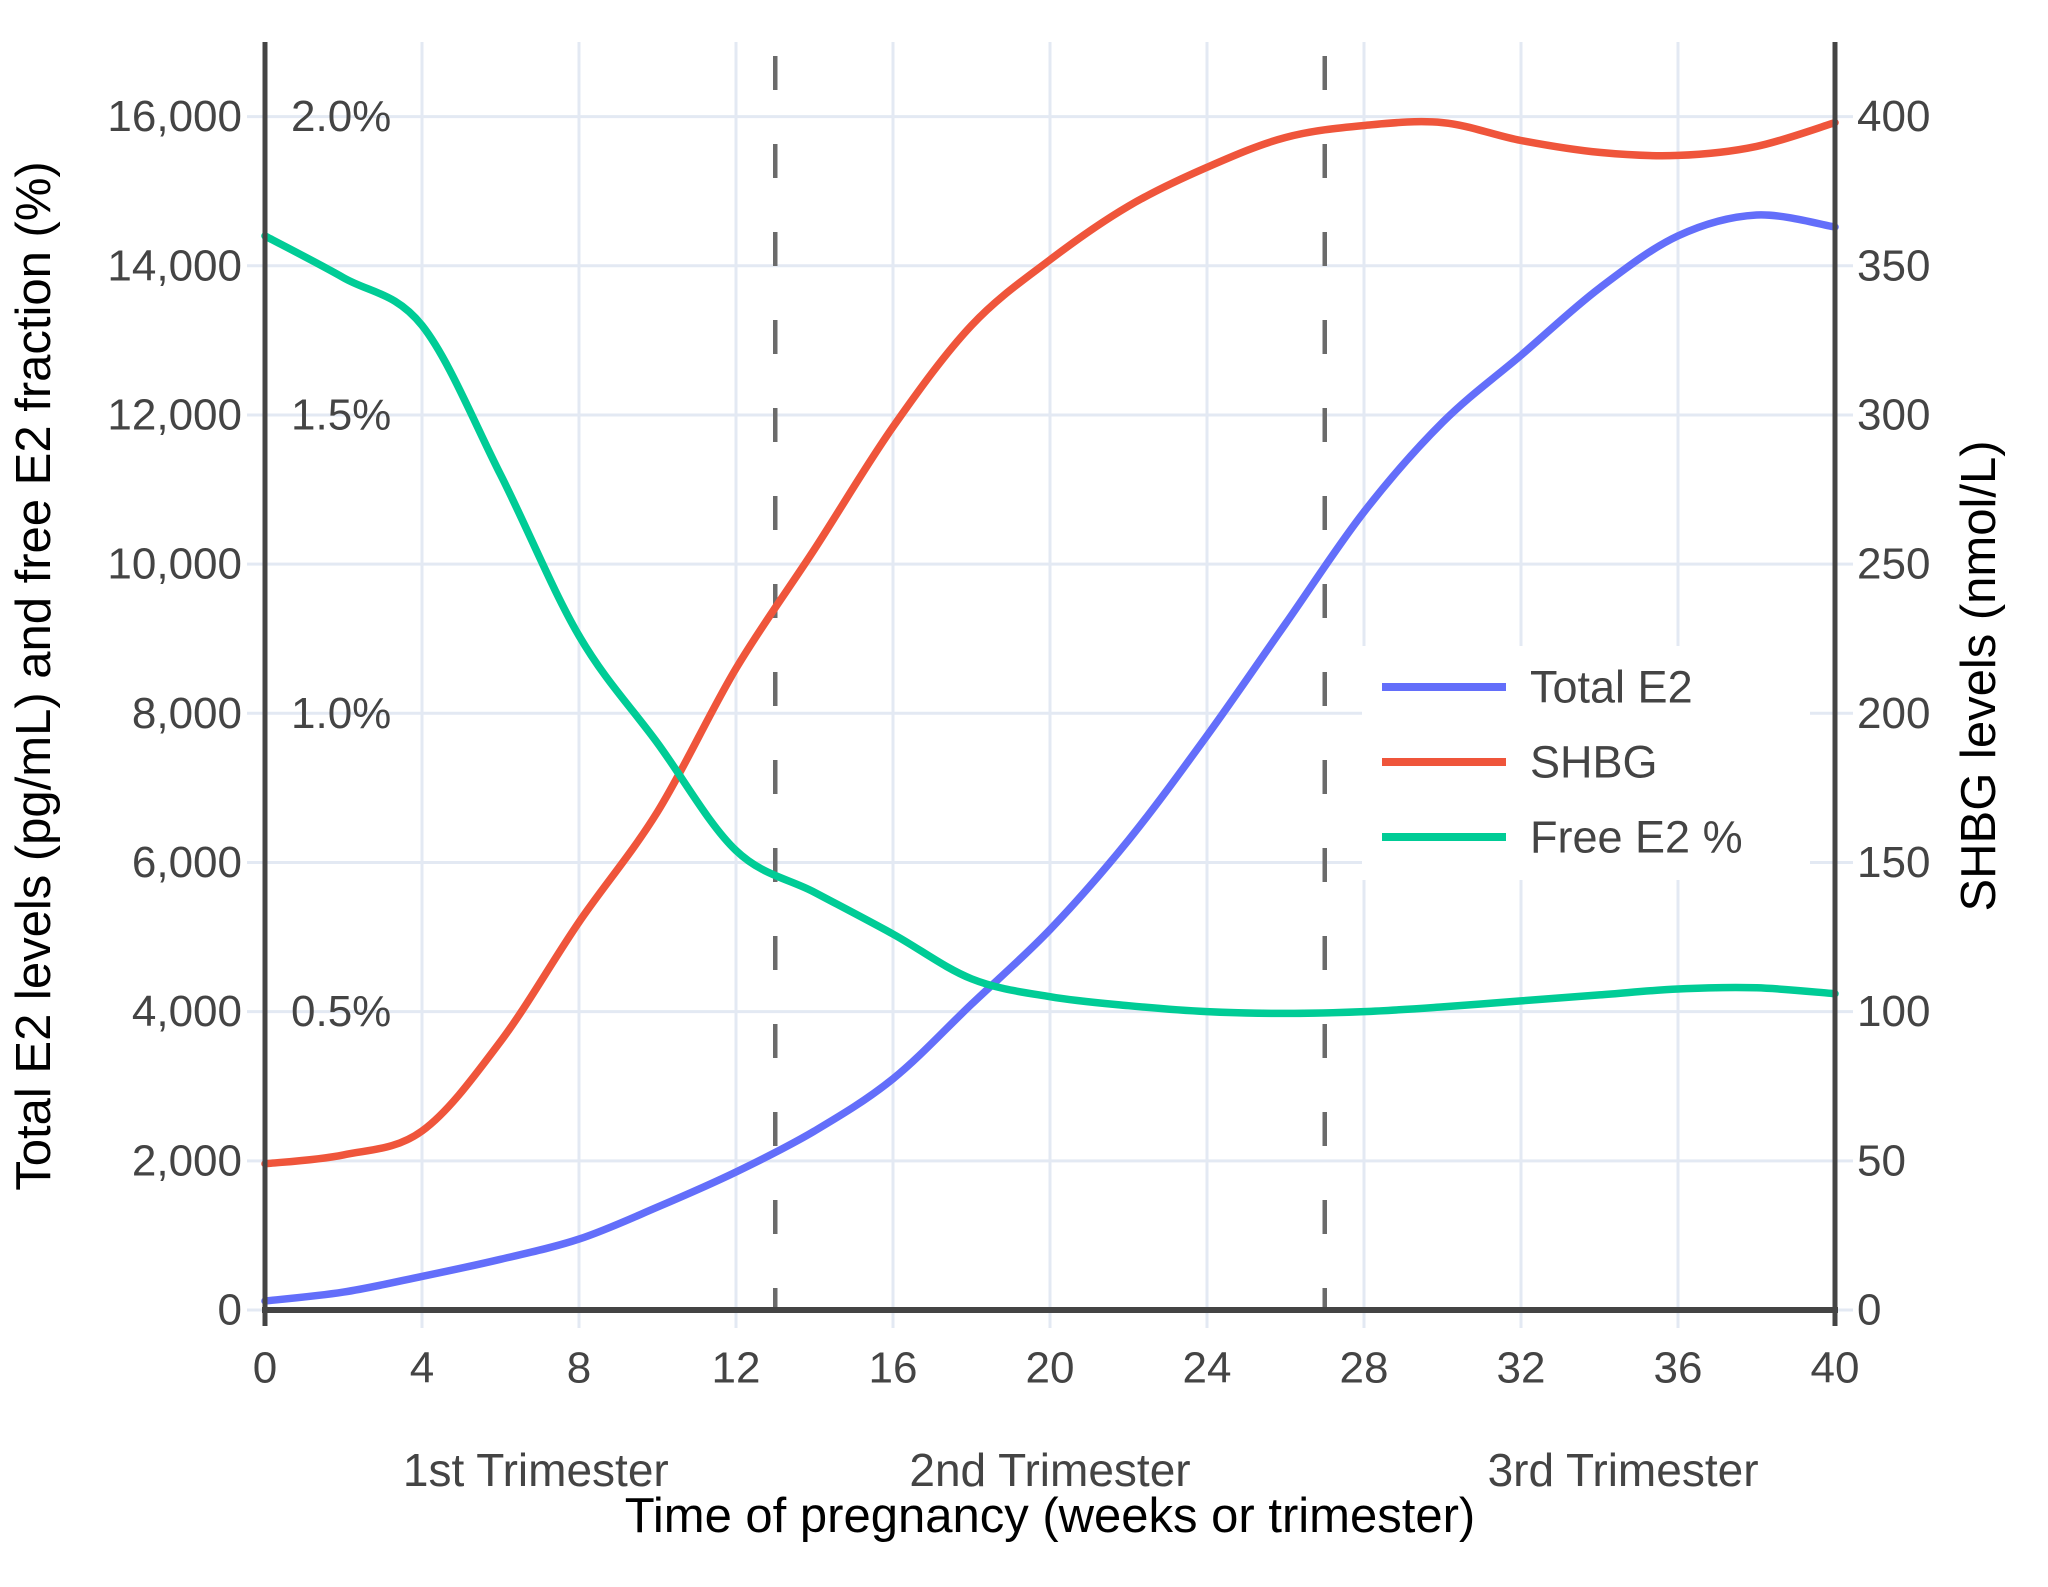  What do you see at coordinates (1050, 1368) in the screenshot?
I see `x-tick-label: 20` at bounding box center [1050, 1368].